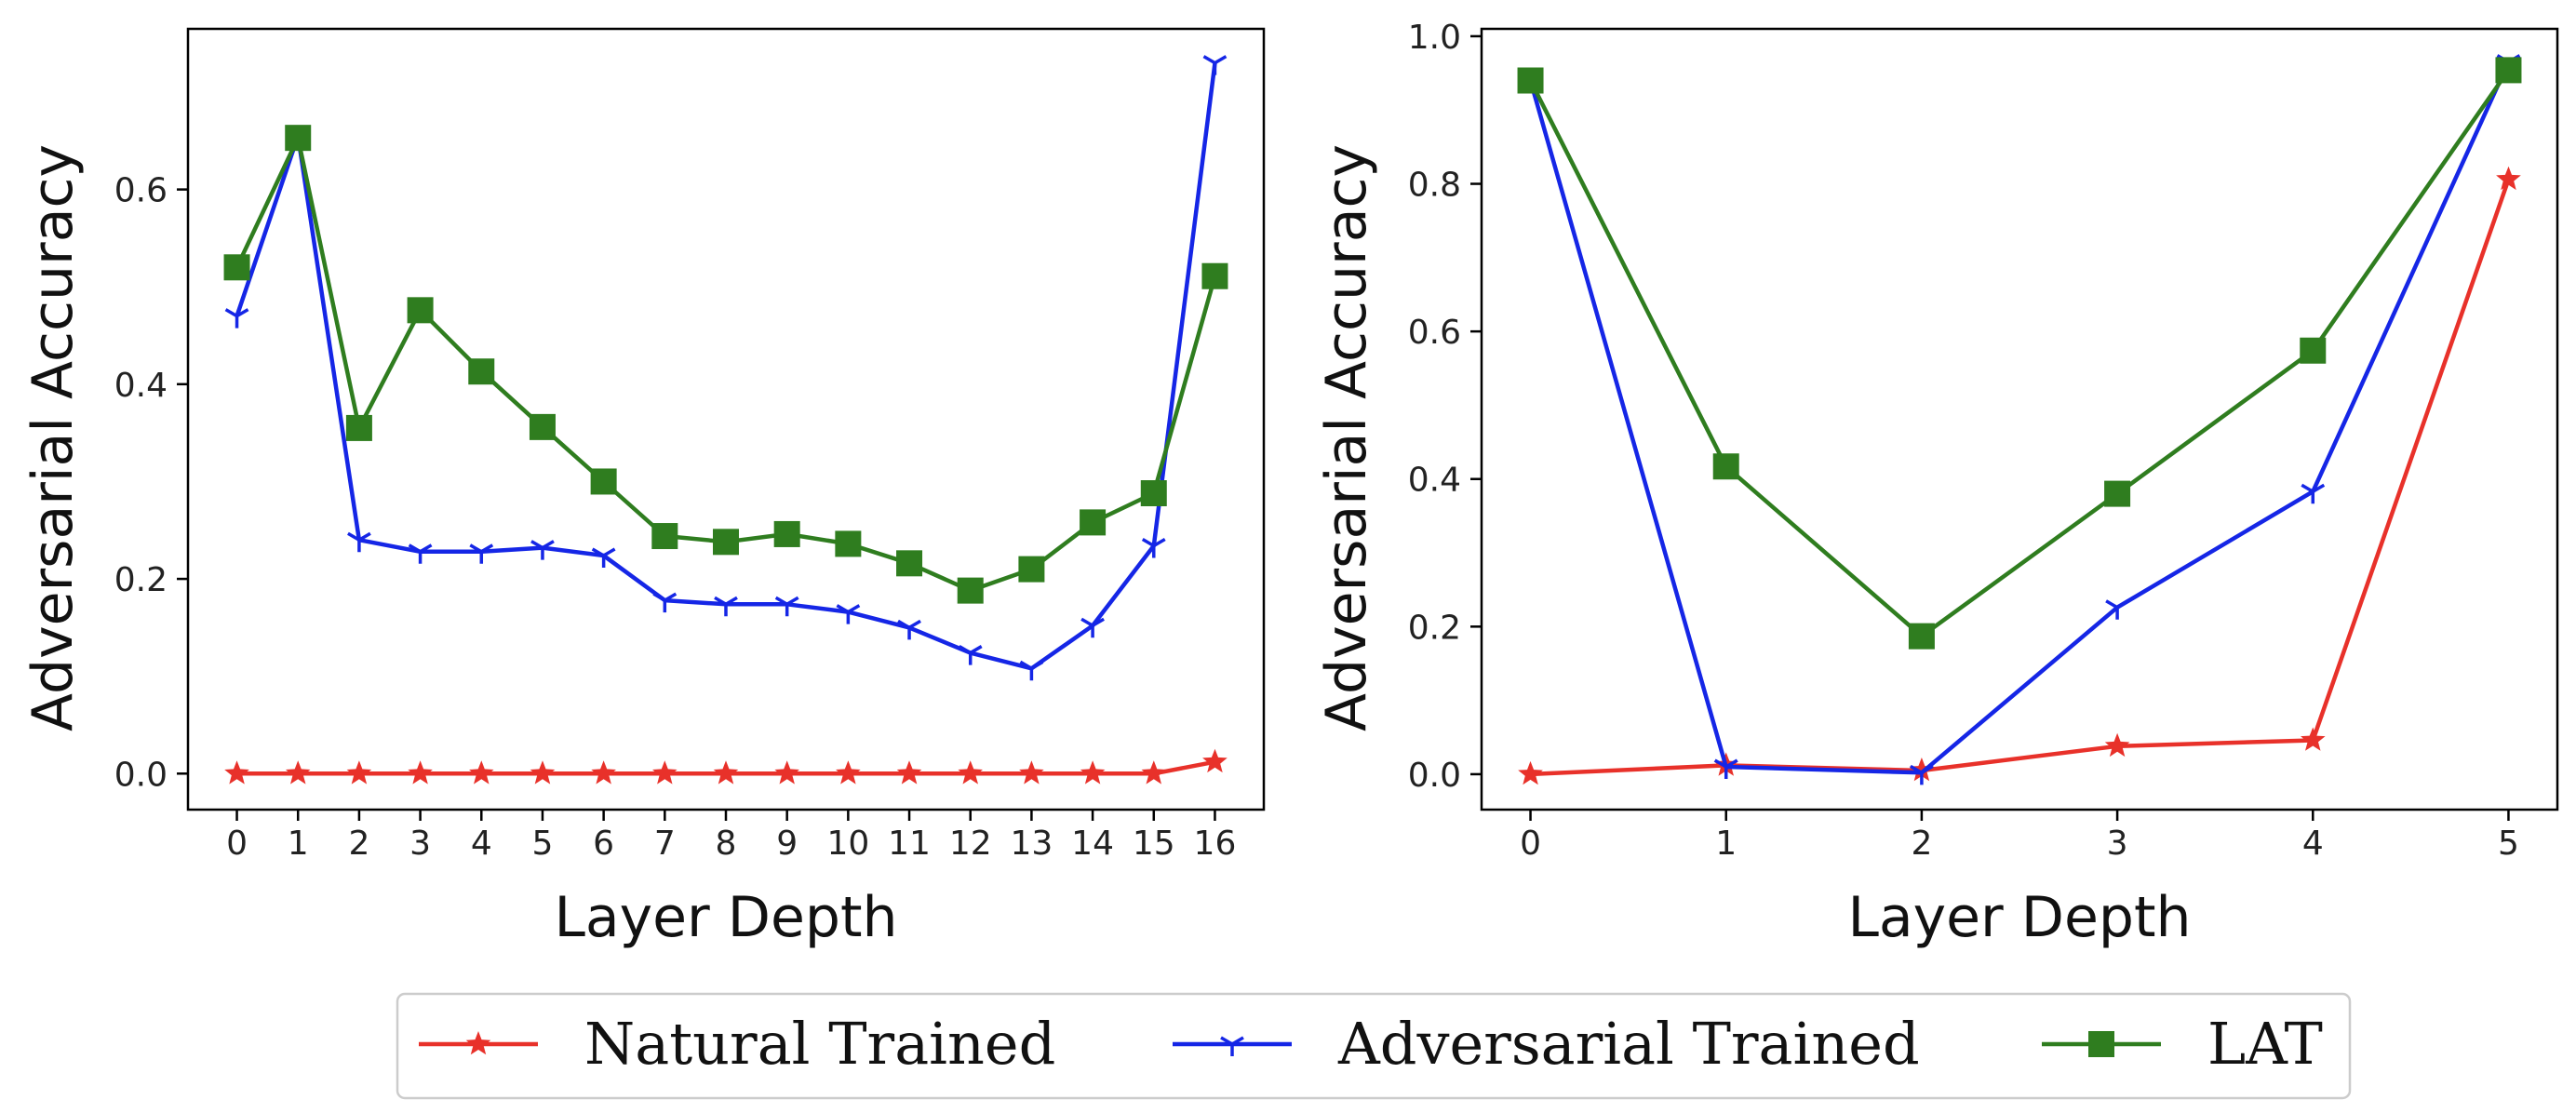 The height and width of the screenshot is (1113, 2576). Describe the element at coordinates (970, 844) in the screenshot. I see `x-tick-label: 12` at that location.